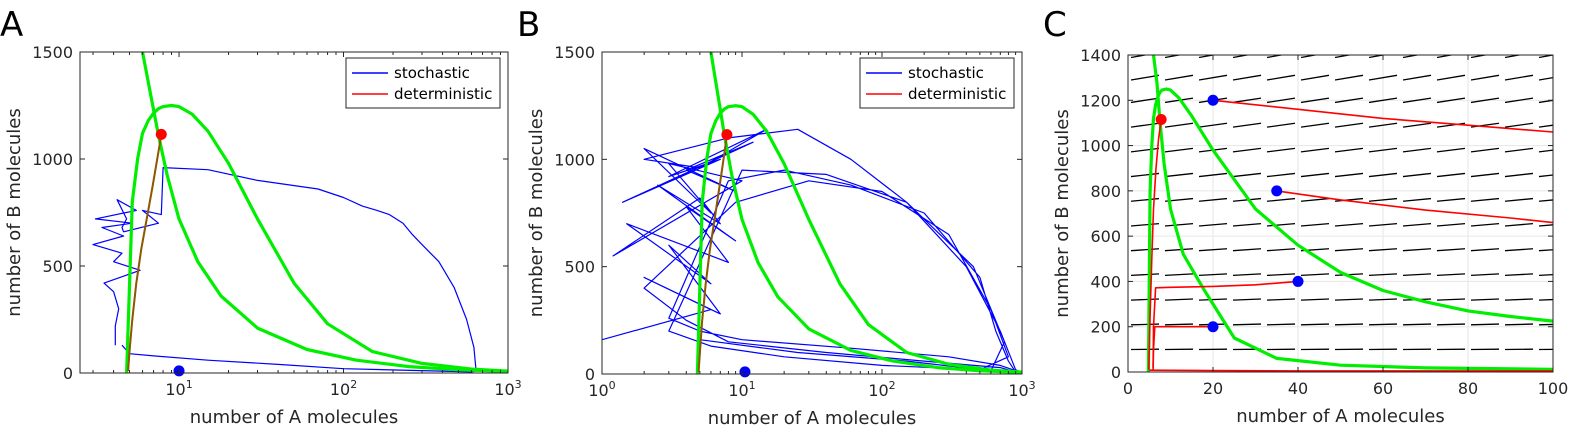 The width and height of the screenshot is (1580, 442). Describe the element at coordinates (284, 270) in the screenshot. I see `series-line-stochastic` at that location.